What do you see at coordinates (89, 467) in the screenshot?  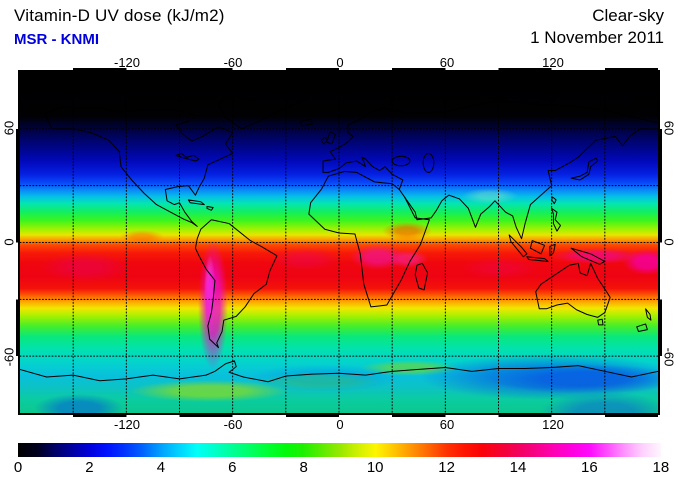 I see `colorbar-tick: 2` at bounding box center [89, 467].